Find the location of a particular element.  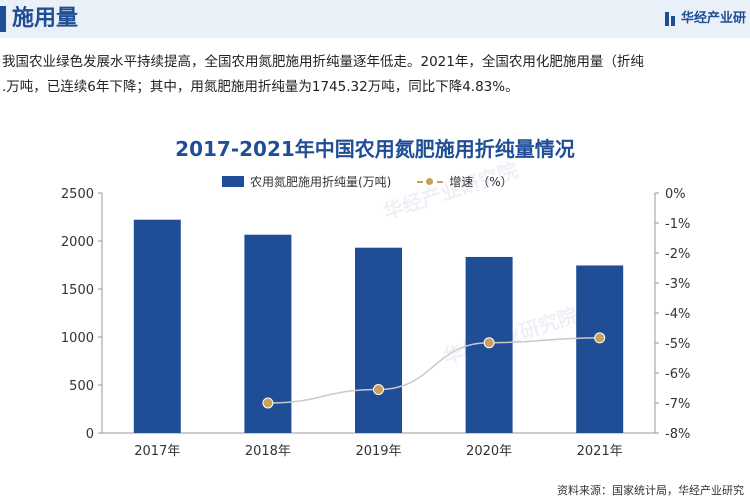

x-tick-label: 2020年 is located at coordinates (489, 451).